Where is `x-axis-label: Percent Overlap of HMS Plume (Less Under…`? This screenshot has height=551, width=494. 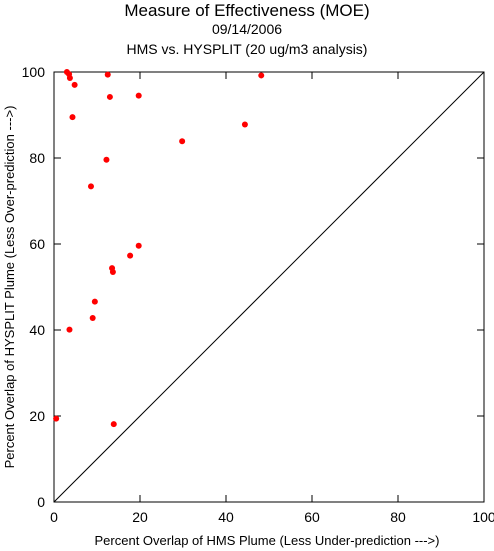 x-axis-label: Percent Overlap of HMS Plume (Less Under… is located at coordinates (267, 540).